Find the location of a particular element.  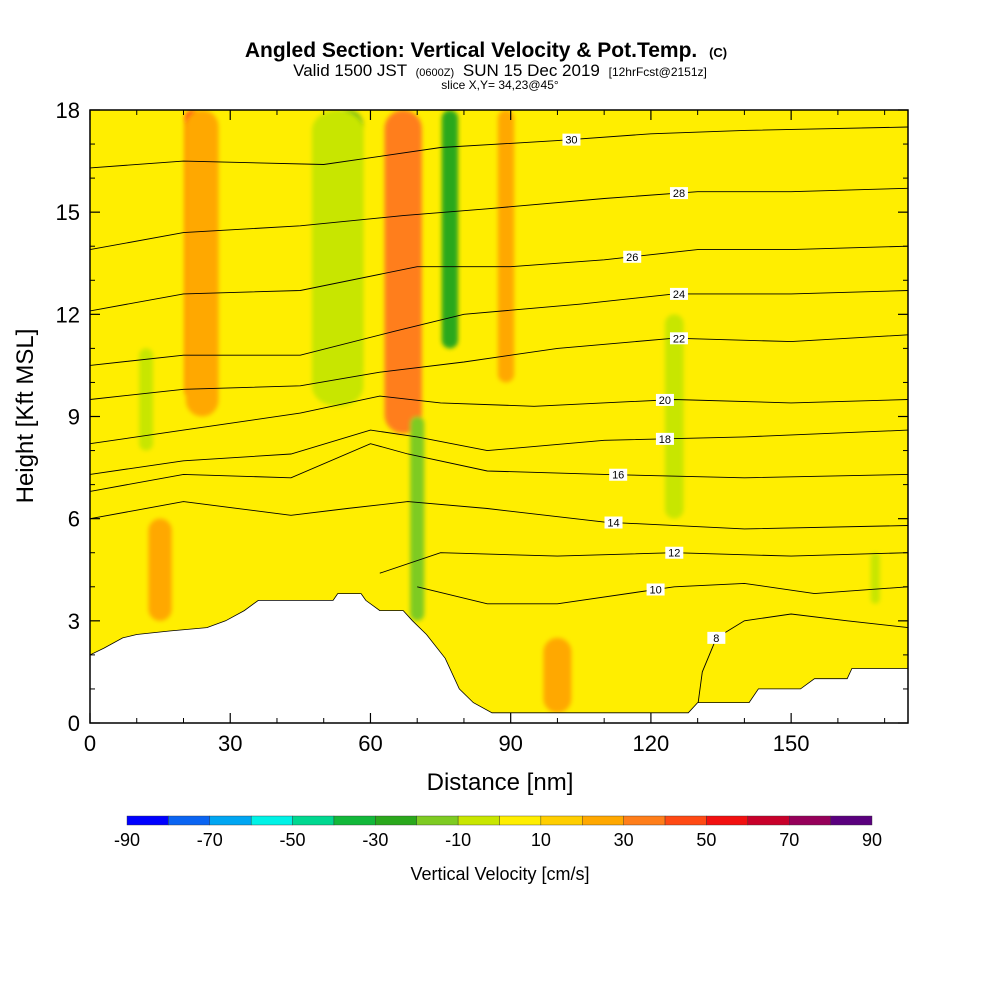

colorbar-tick-label: -70 is located at coordinates (210, 840).